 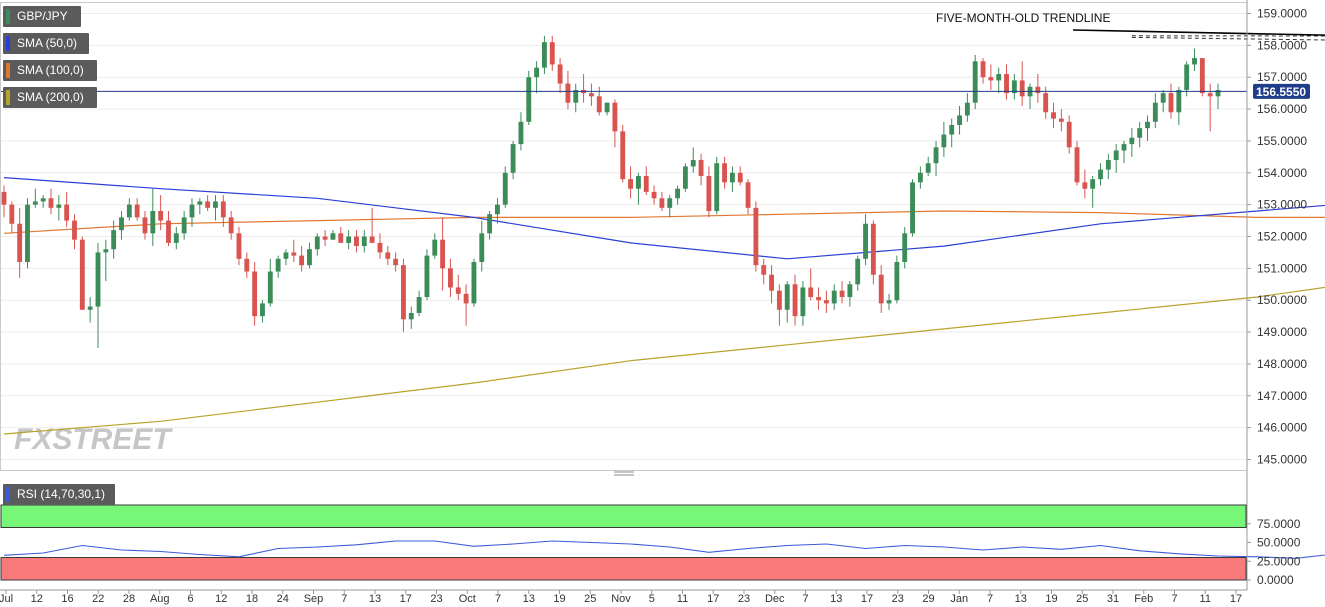 I want to click on legend-sma100-label: SMA (100,0), so click(x=50, y=70).